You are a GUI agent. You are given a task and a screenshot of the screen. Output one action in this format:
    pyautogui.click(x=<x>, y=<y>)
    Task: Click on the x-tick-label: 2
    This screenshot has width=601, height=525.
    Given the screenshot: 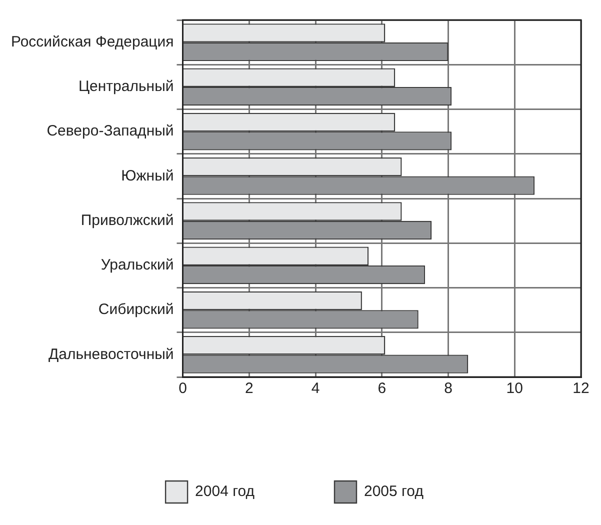 What is the action you would take?
    pyautogui.click(x=249, y=389)
    